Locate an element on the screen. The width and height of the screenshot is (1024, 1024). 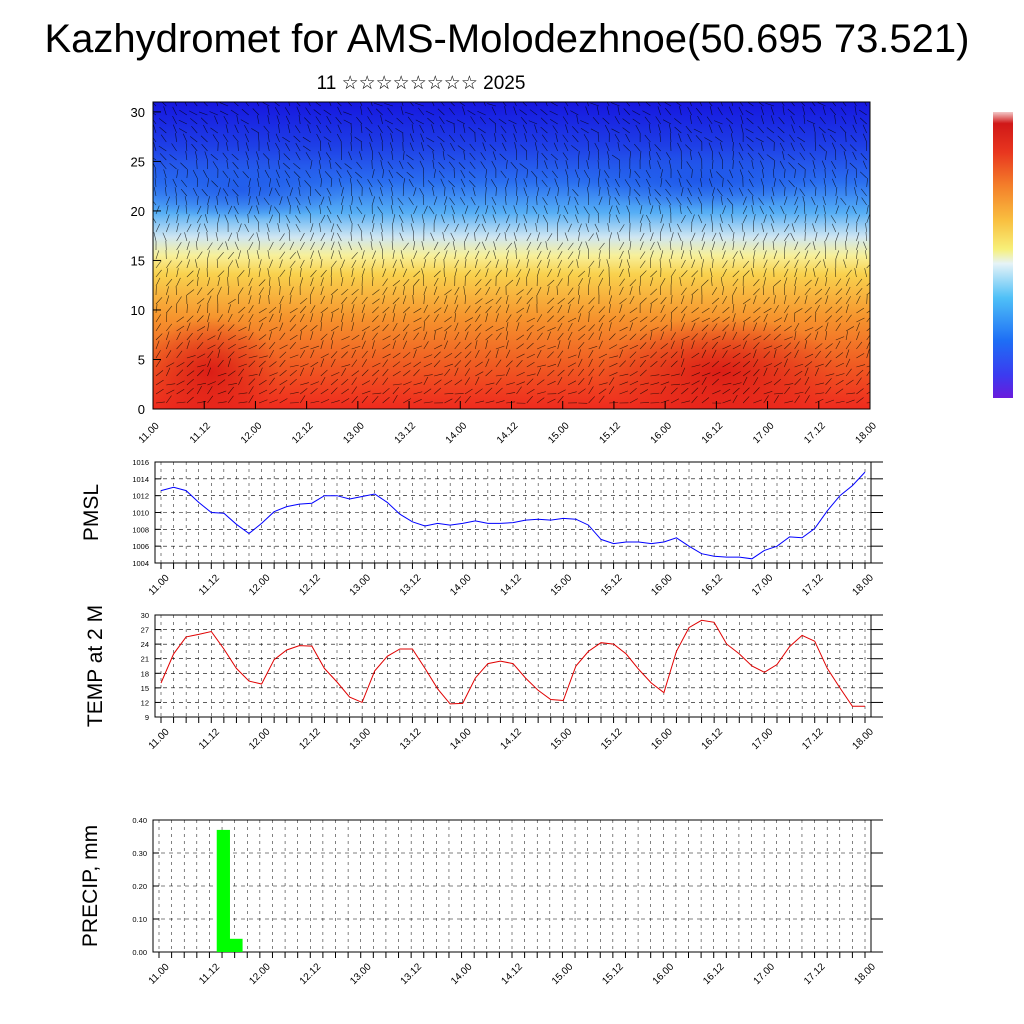
x-tick-label: 14.00 is located at coordinates (461, 739).